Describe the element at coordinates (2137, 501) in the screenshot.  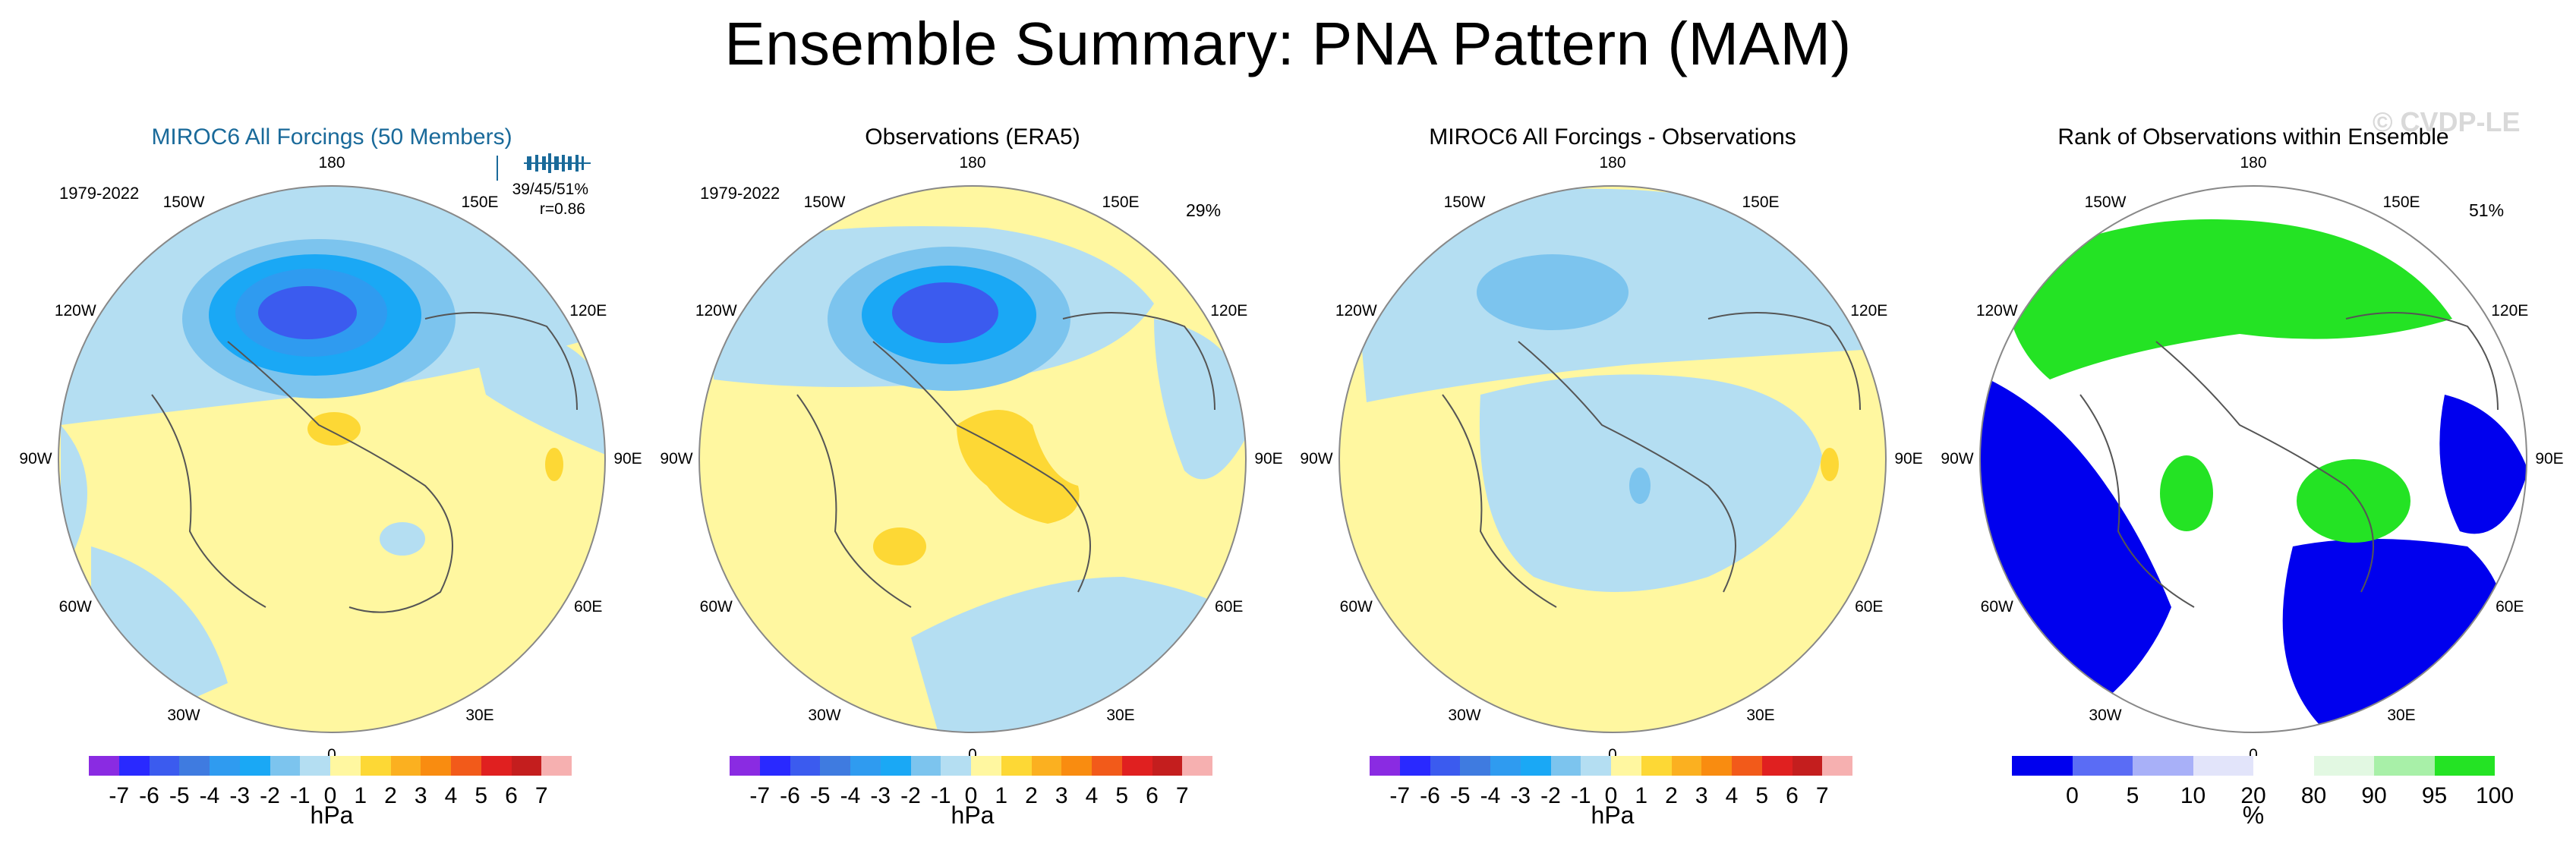
I see `map4-coastline-b` at that location.